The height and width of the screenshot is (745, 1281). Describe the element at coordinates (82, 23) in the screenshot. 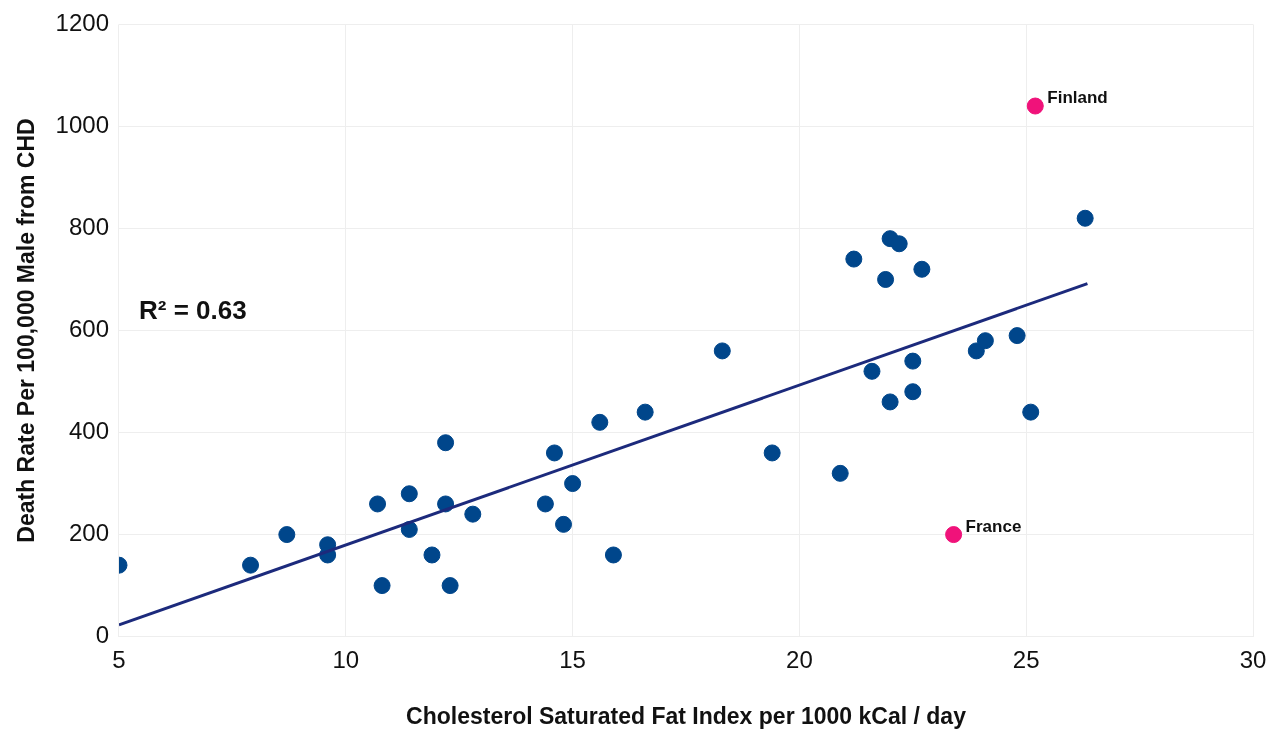

I see `y-tick-label: 1200` at that location.